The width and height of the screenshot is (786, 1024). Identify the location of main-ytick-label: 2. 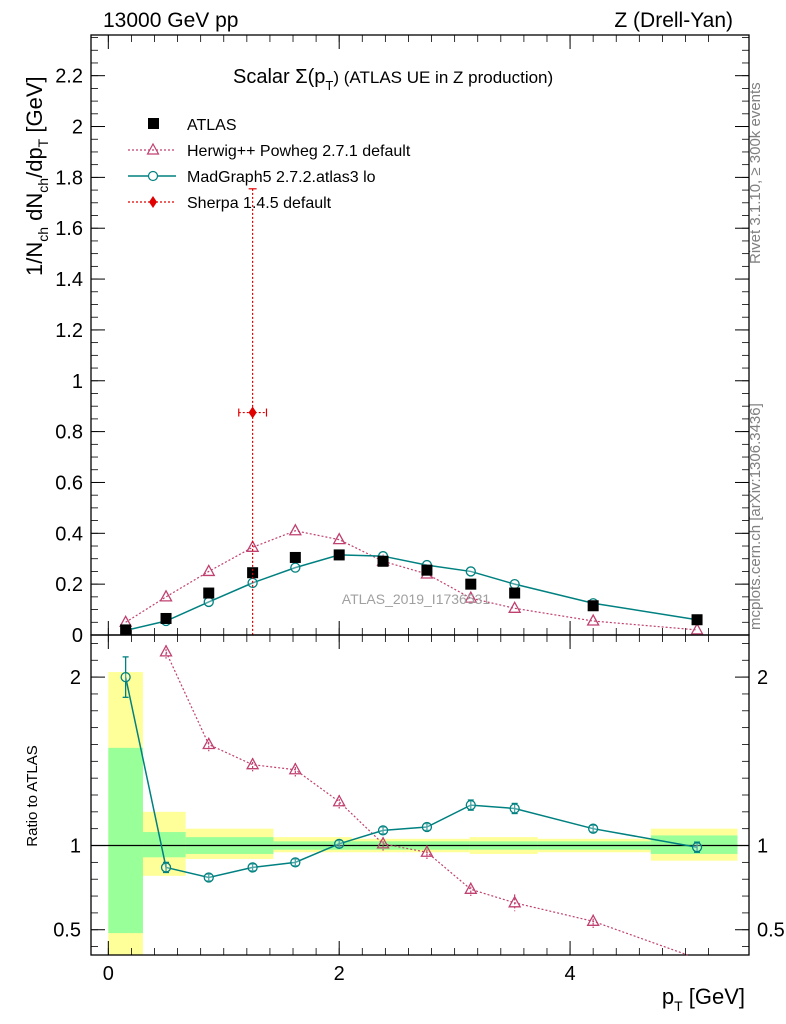
(77, 128).